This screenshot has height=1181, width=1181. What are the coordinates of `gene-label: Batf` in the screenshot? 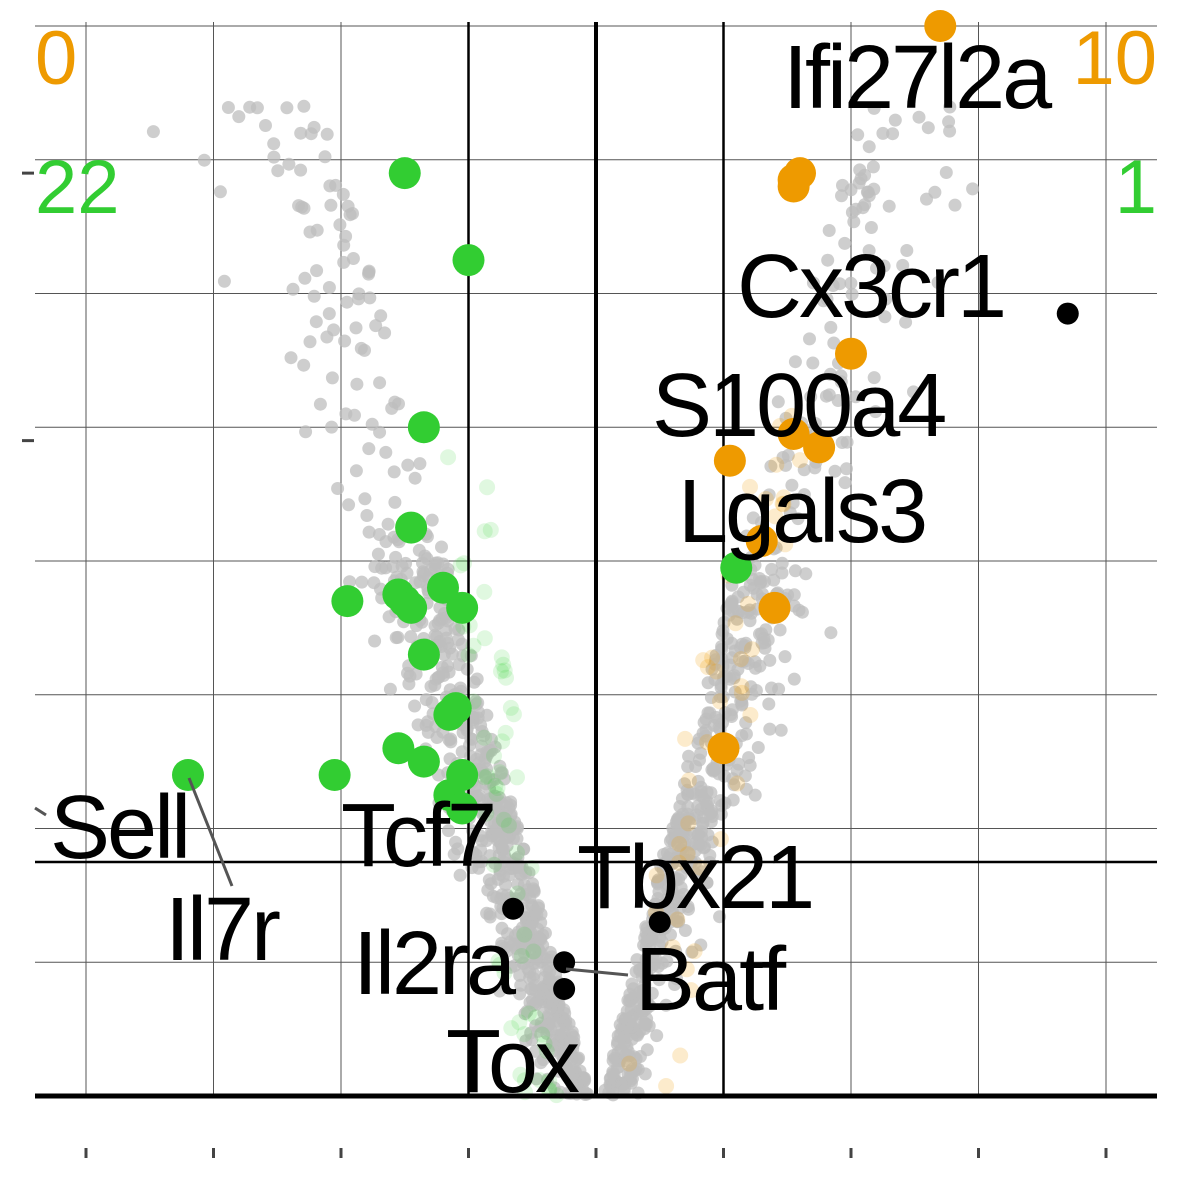 It's located at (711, 980).